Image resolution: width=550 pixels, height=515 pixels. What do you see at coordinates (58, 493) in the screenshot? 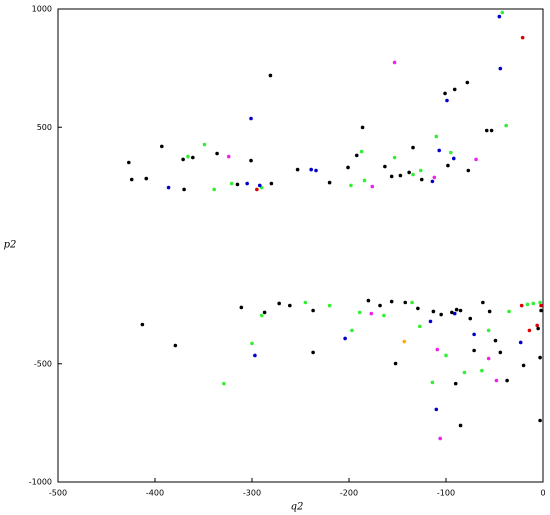
I see `x-tick-label: -500` at bounding box center [58, 493].